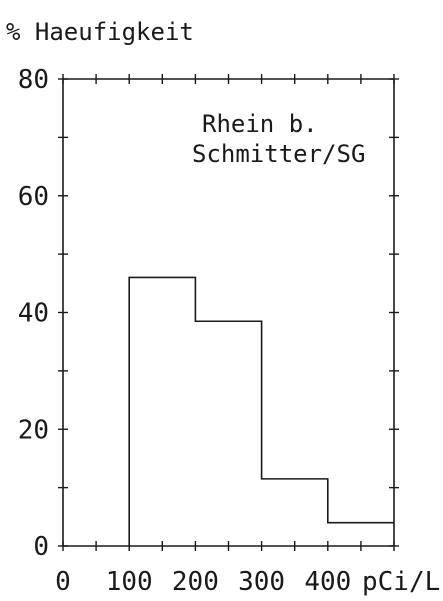 Image resolution: width=443 pixels, height=601 pixels. What do you see at coordinates (33, 314) in the screenshot?
I see `y-tick-label: 40` at bounding box center [33, 314].